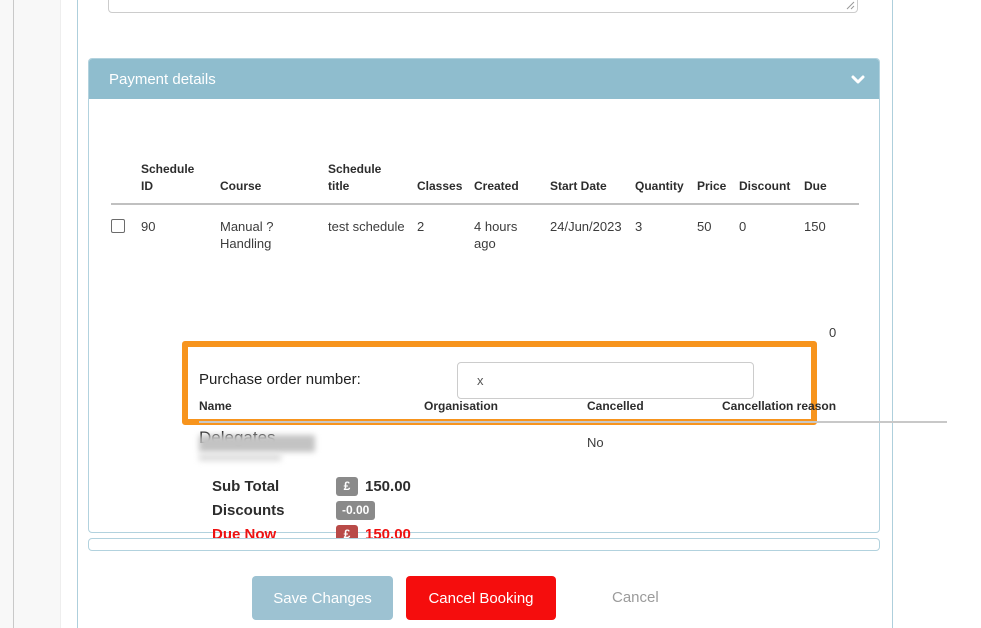  What do you see at coordinates (586, 226) in the screenshot?
I see `cell-start-date: 24/Jun/2023` at bounding box center [586, 226].